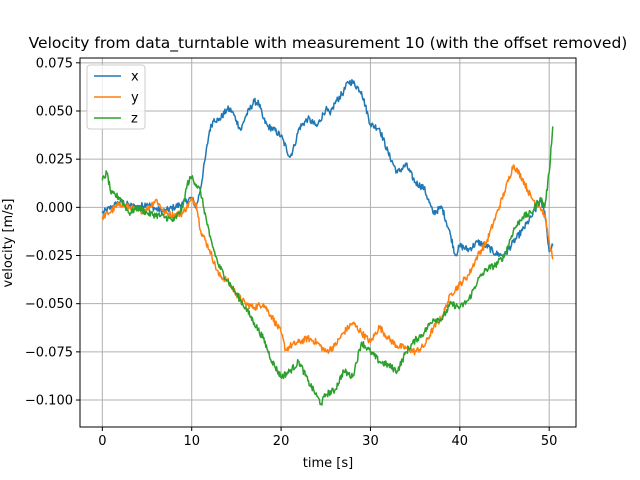 This screenshot has height=480, width=640. Describe the element at coordinates (49, 401) in the screenshot. I see `y-tick-label: −0.100` at that location.